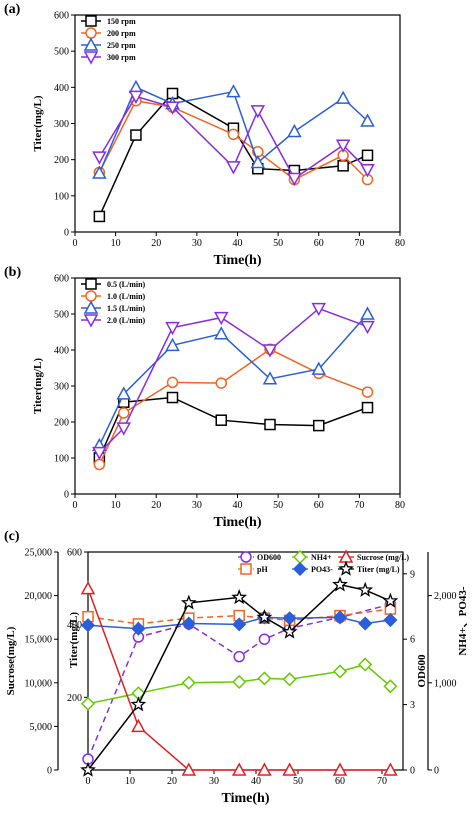 The width and height of the screenshot is (474, 815). What do you see at coordinates (383, 557) in the screenshot?
I see `legend-label: Sucrose (mg/L)` at bounding box center [383, 557].